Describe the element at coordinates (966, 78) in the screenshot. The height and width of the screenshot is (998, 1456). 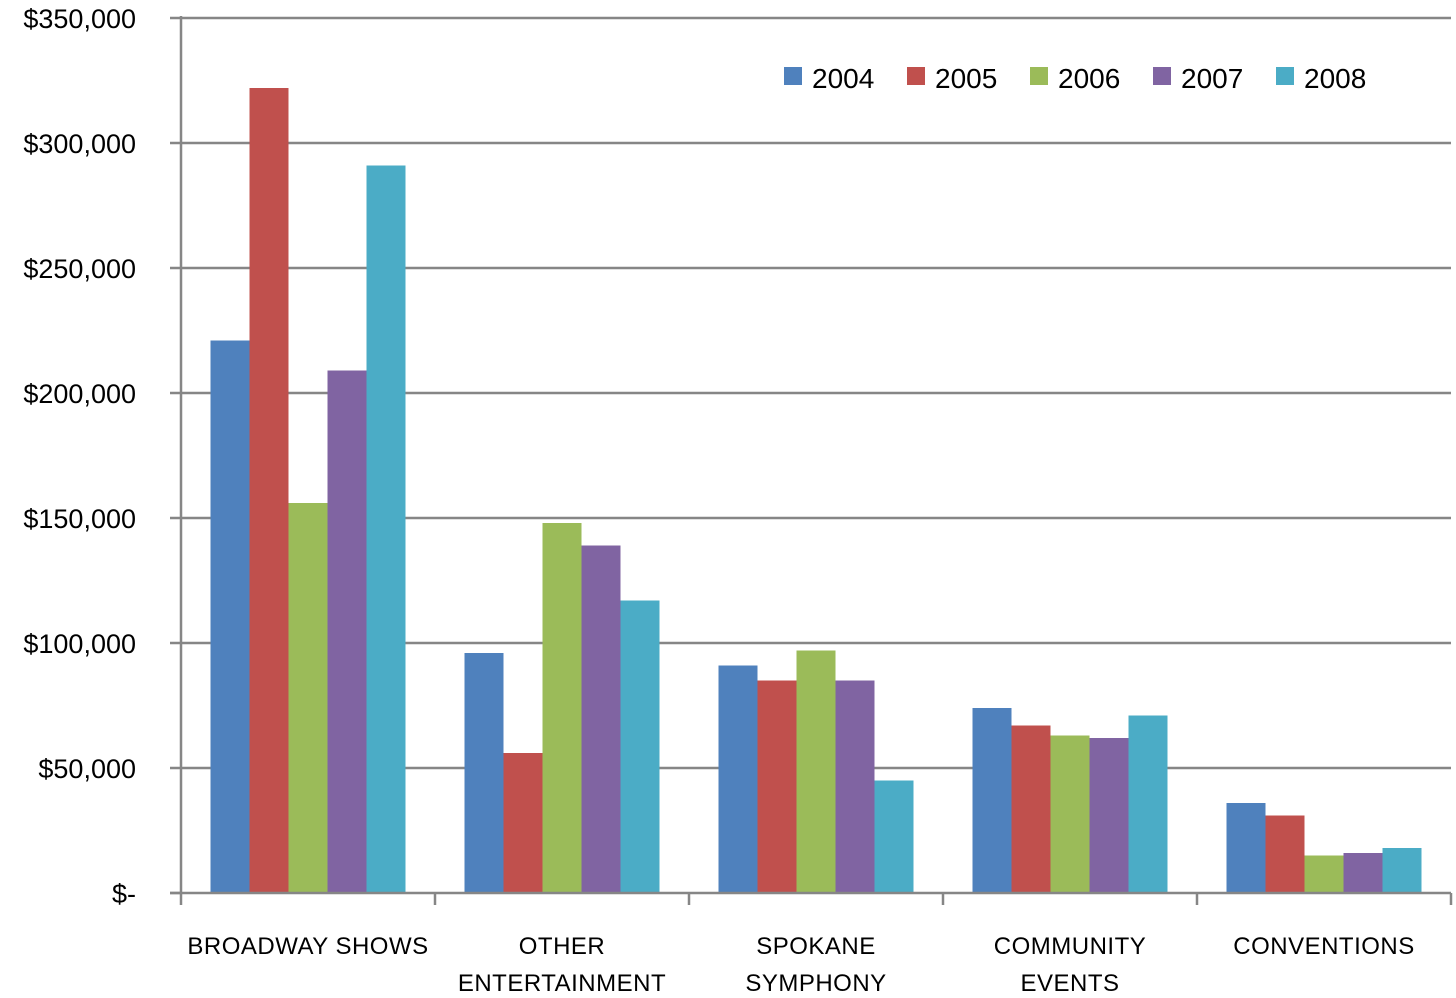
I see `legend-label-2005: 2005` at that location.